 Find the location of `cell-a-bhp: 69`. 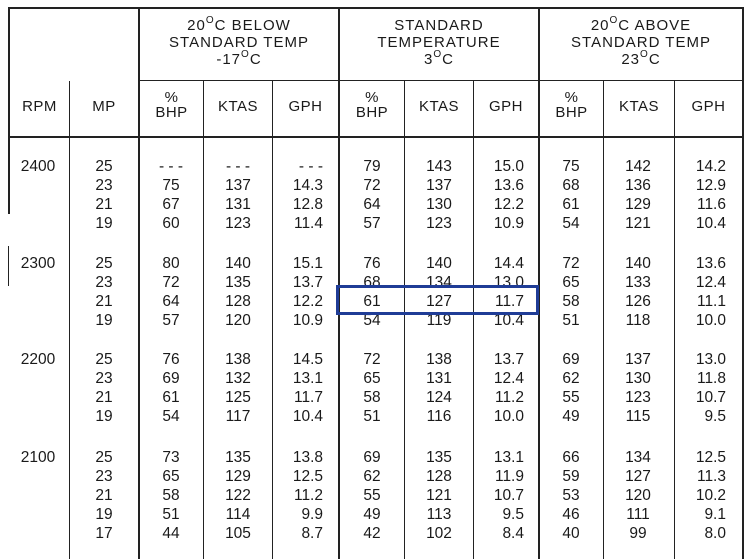

cell-a-bhp: 69 is located at coordinates (571, 359).